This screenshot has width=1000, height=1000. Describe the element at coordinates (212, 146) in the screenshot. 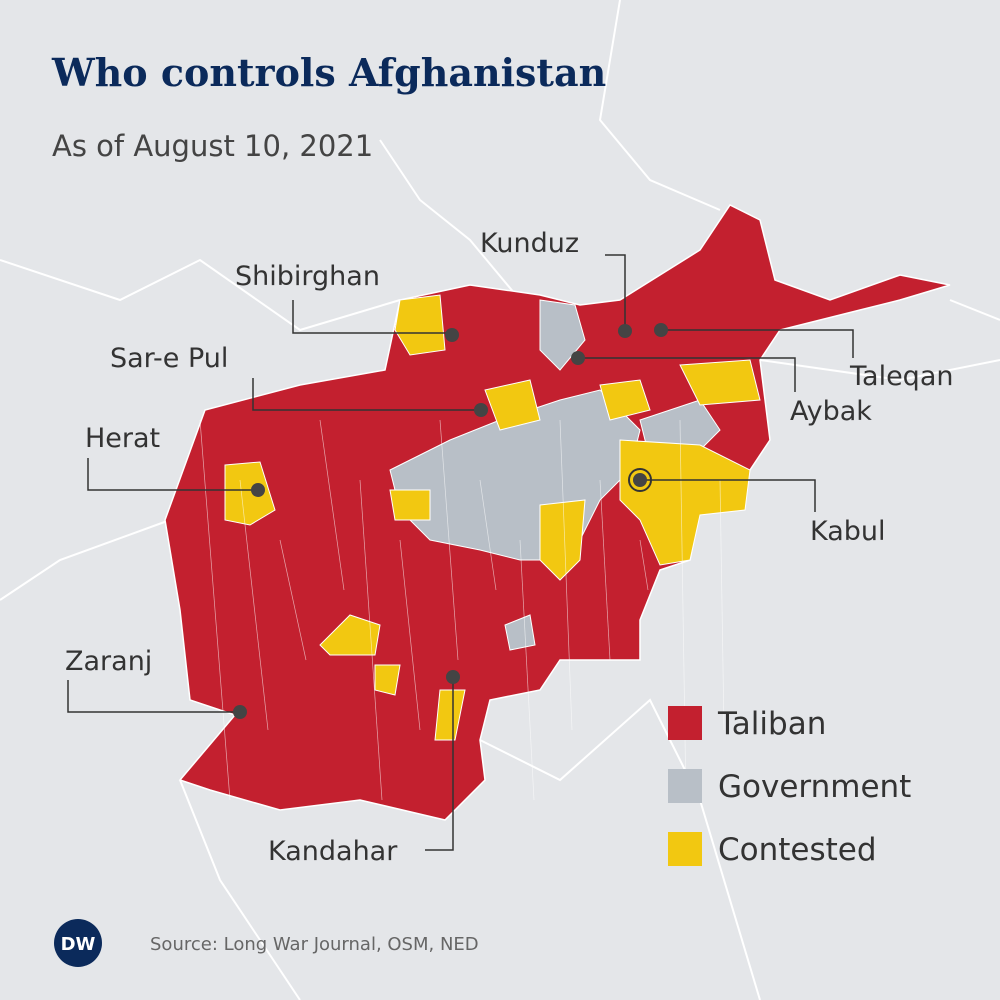

I see `subtitle: As of August 10, 2021` at that location.